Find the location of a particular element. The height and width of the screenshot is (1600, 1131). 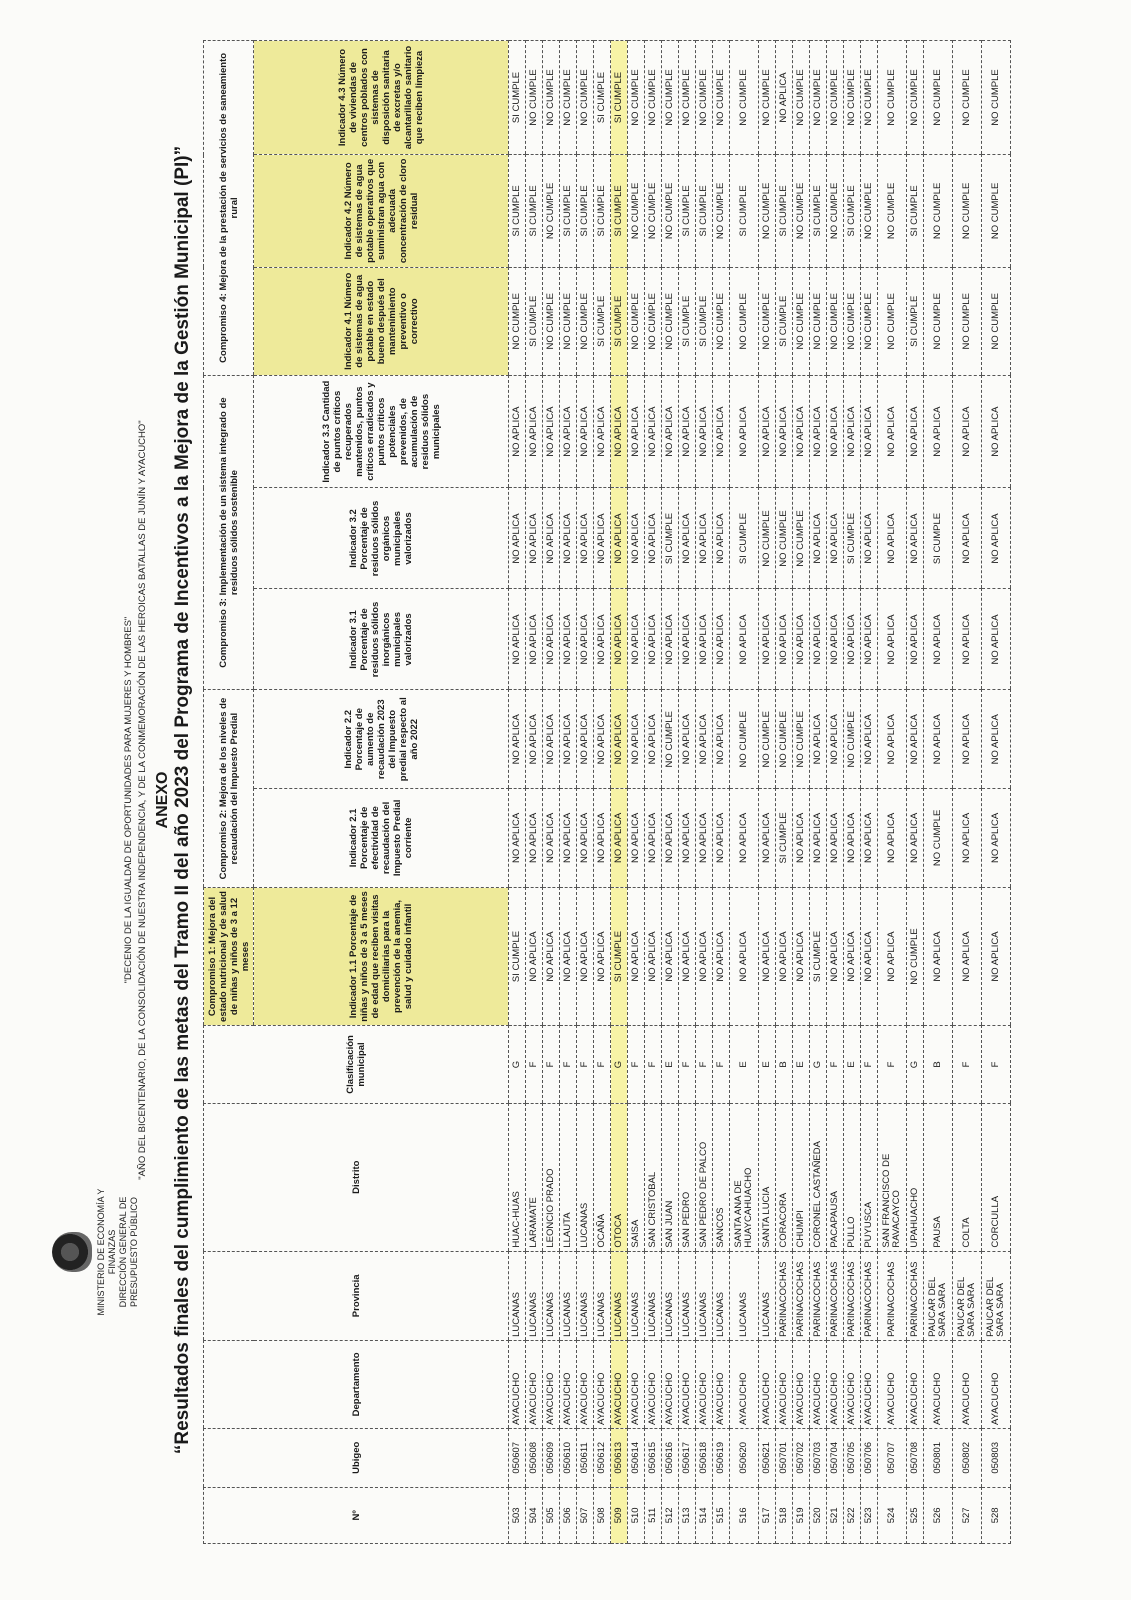

cell-indicador-2-1: SI CUMPLE is located at coordinates (784, 838).